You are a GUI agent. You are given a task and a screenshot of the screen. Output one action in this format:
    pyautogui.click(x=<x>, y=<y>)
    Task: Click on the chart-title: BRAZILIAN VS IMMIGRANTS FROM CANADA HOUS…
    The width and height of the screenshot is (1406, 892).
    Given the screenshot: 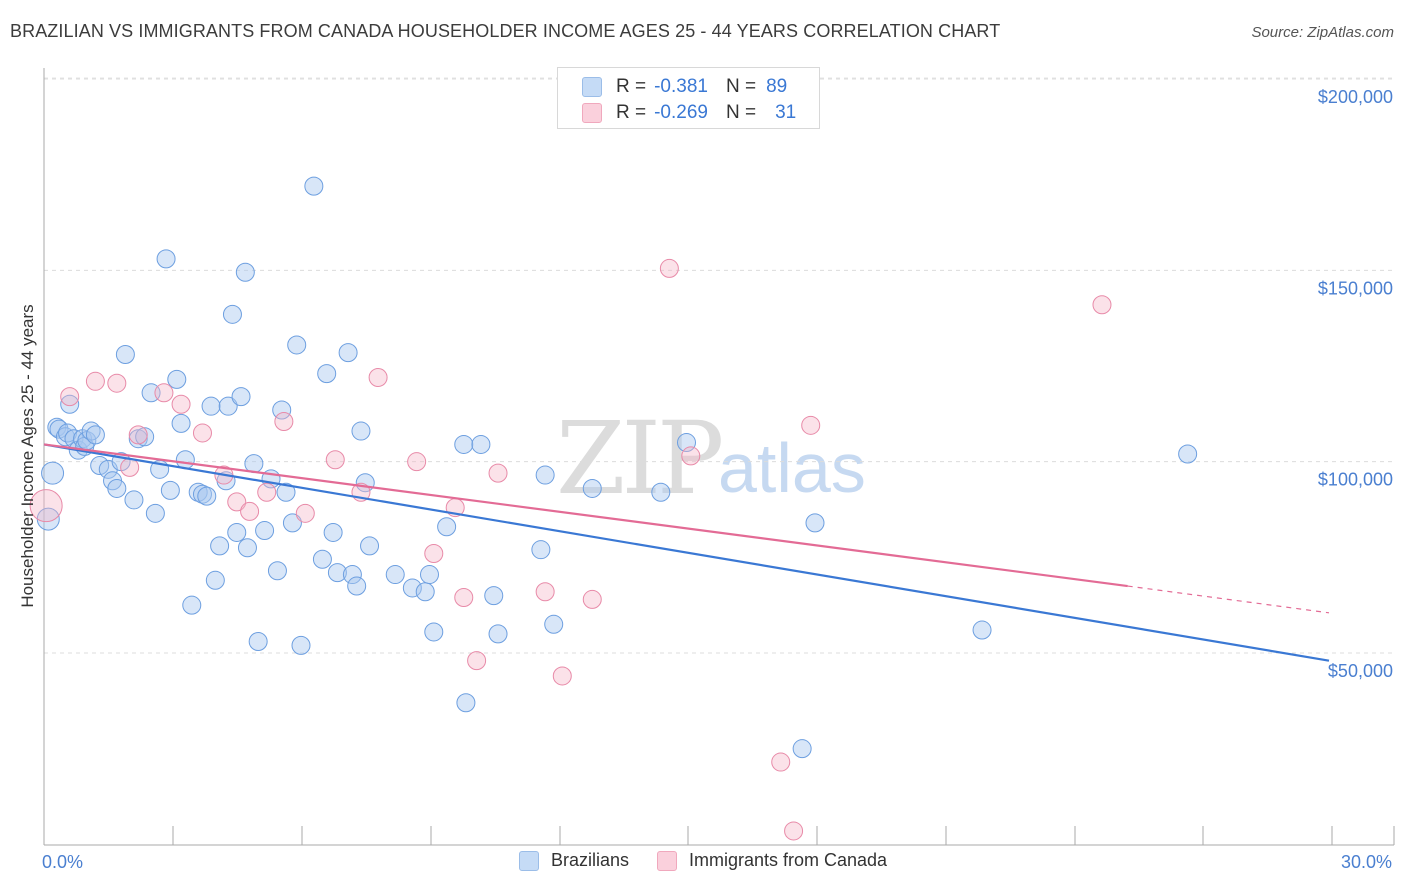 What is the action you would take?
    pyautogui.click(x=505, y=31)
    